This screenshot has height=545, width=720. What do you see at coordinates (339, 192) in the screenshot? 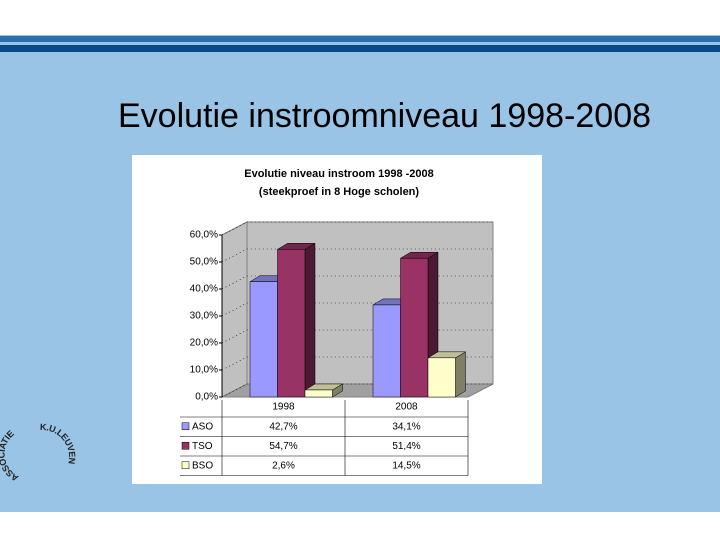
I see `chart-subtitle: (steekproef in 8 Hoge scholen)` at bounding box center [339, 192].